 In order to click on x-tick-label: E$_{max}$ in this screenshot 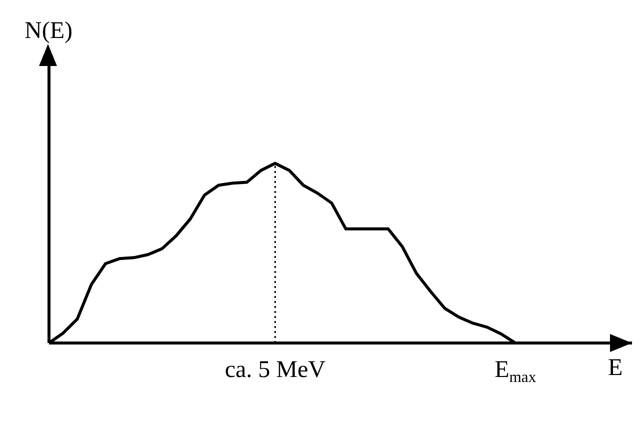, I will do `click(515, 371)`.